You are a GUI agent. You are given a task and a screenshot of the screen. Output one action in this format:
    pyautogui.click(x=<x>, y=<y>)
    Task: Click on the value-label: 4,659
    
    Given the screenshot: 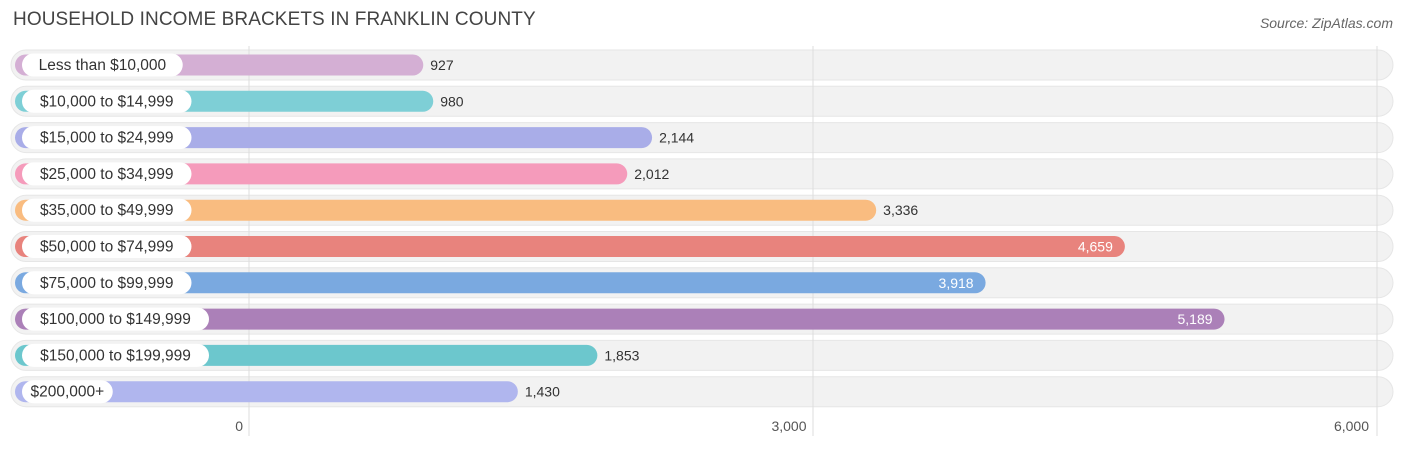 What is the action you would take?
    pyautogui.click(x=1095, y=247)
    